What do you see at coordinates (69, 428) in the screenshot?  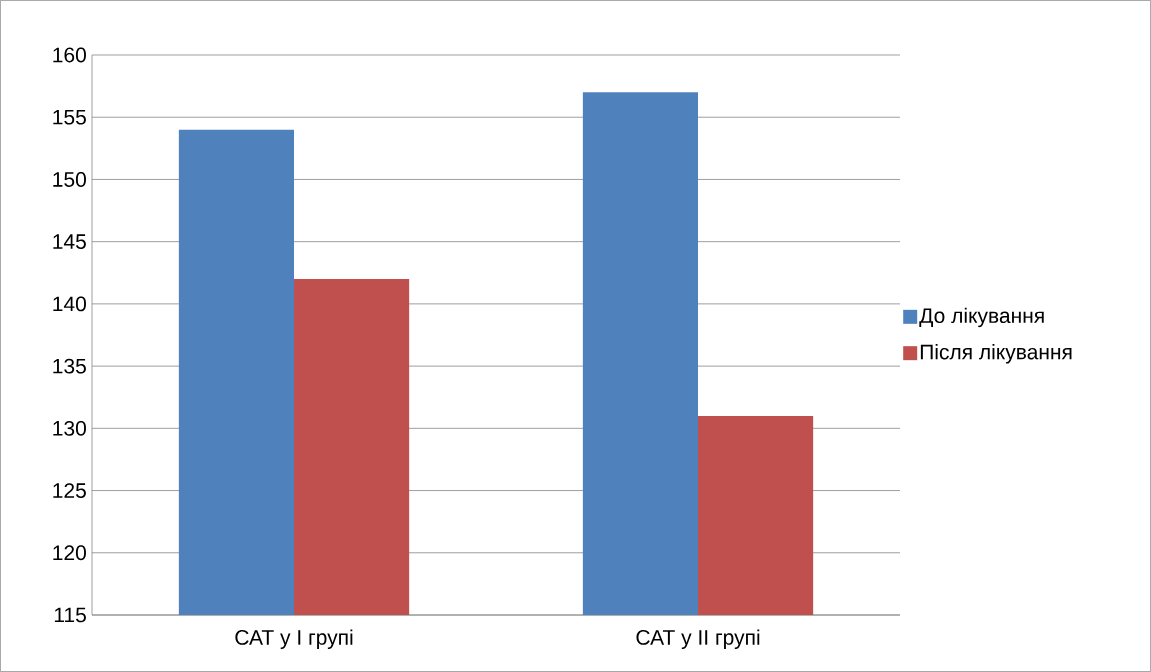 I see `y-tick-label: 130` at bounding box center [69, 428].